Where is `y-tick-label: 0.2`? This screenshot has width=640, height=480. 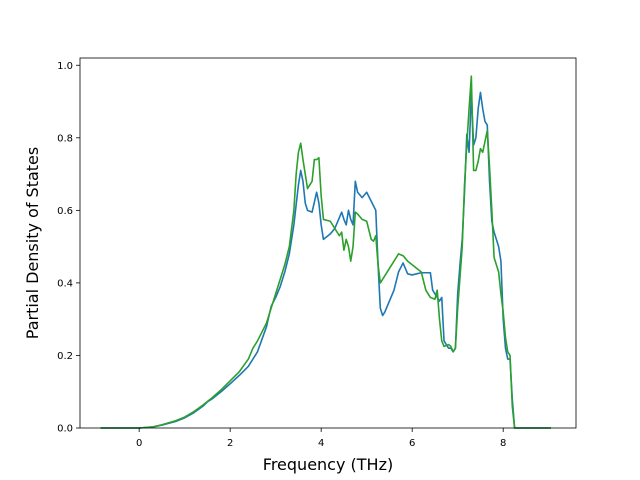
y-tick-label: 0.2 is located at coordinates (65, 356).